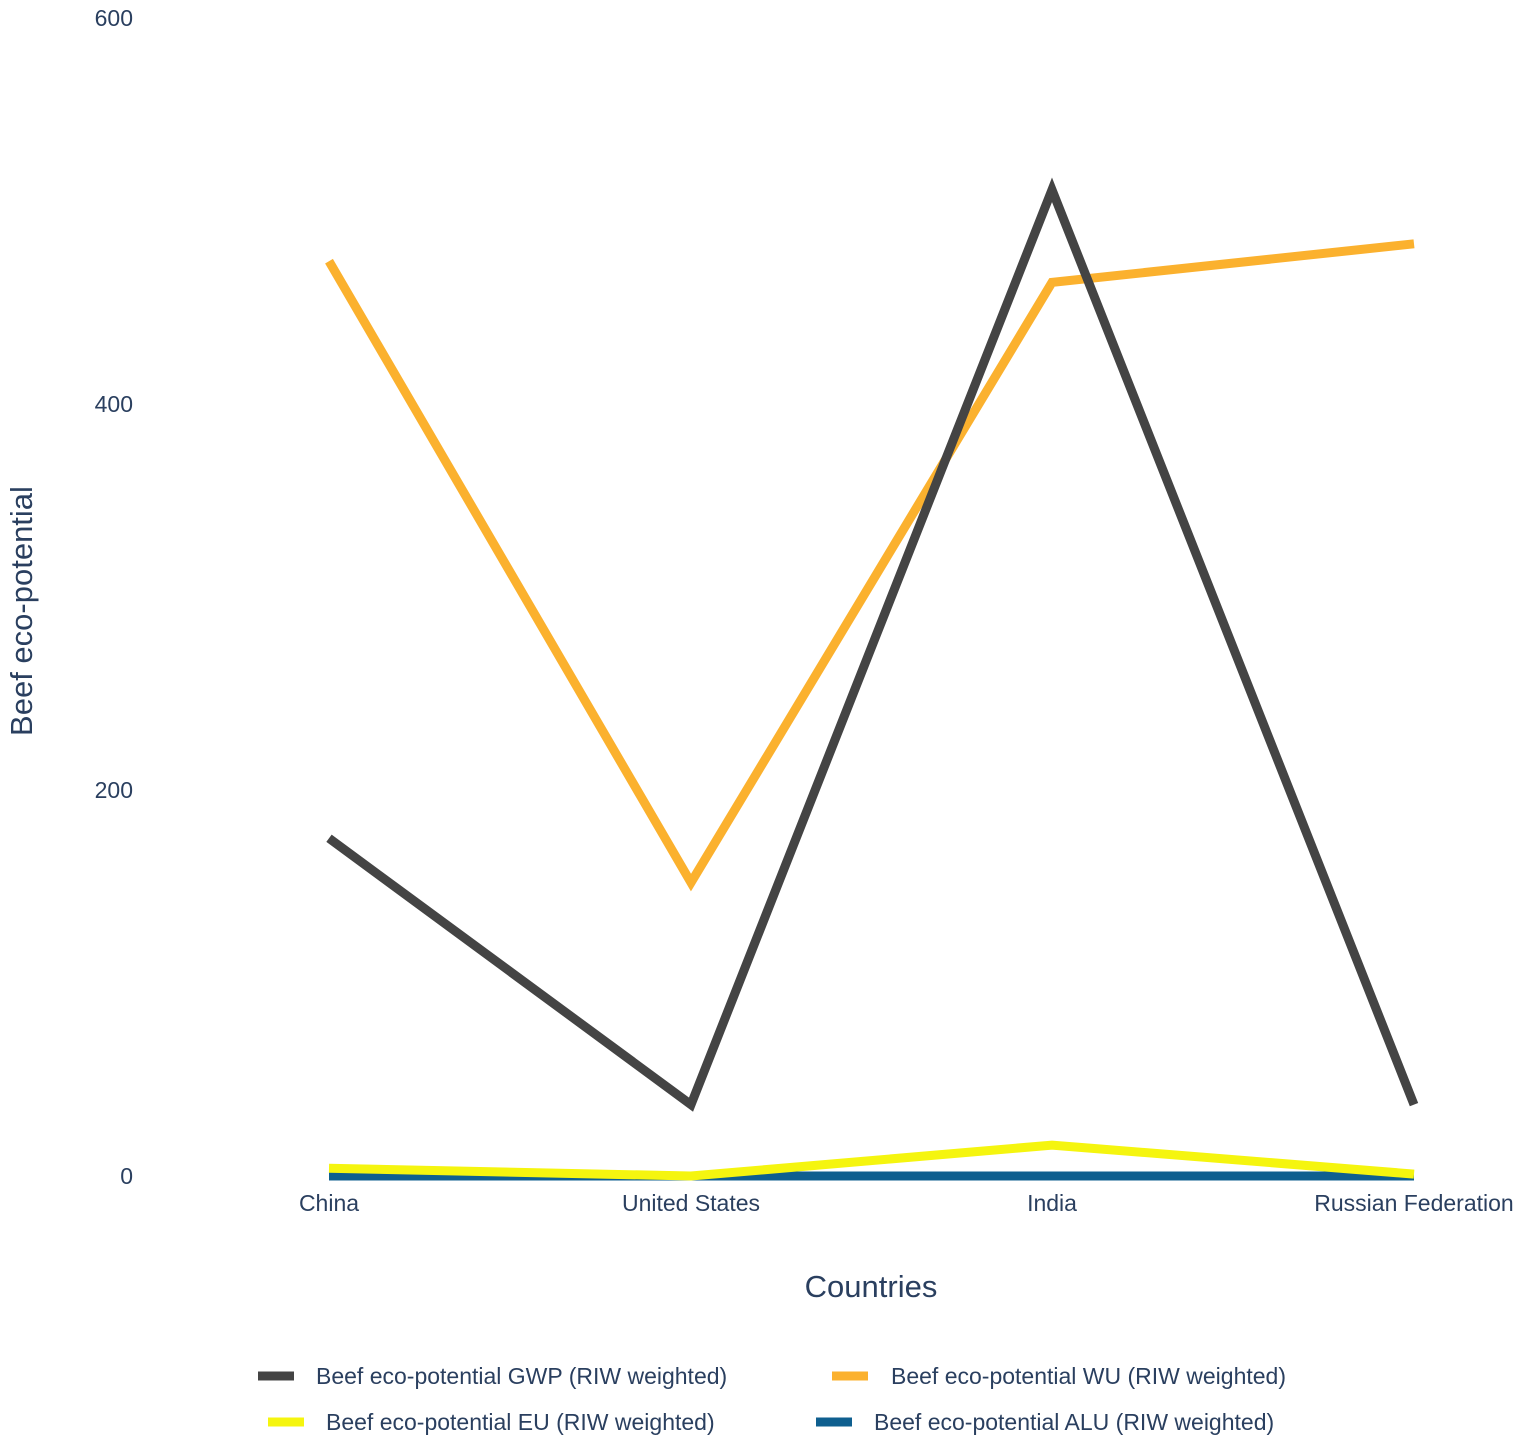  I want to click on x-tick-label: Russian Federation, so click(1413, 1203).